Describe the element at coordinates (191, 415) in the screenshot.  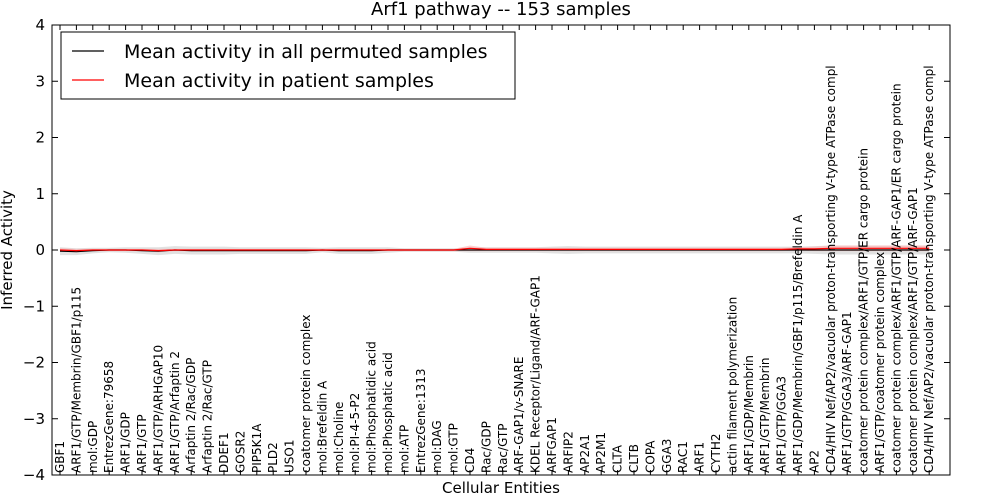
I see `category-label: Arfaptin 2/Rac/GDP` at that location.